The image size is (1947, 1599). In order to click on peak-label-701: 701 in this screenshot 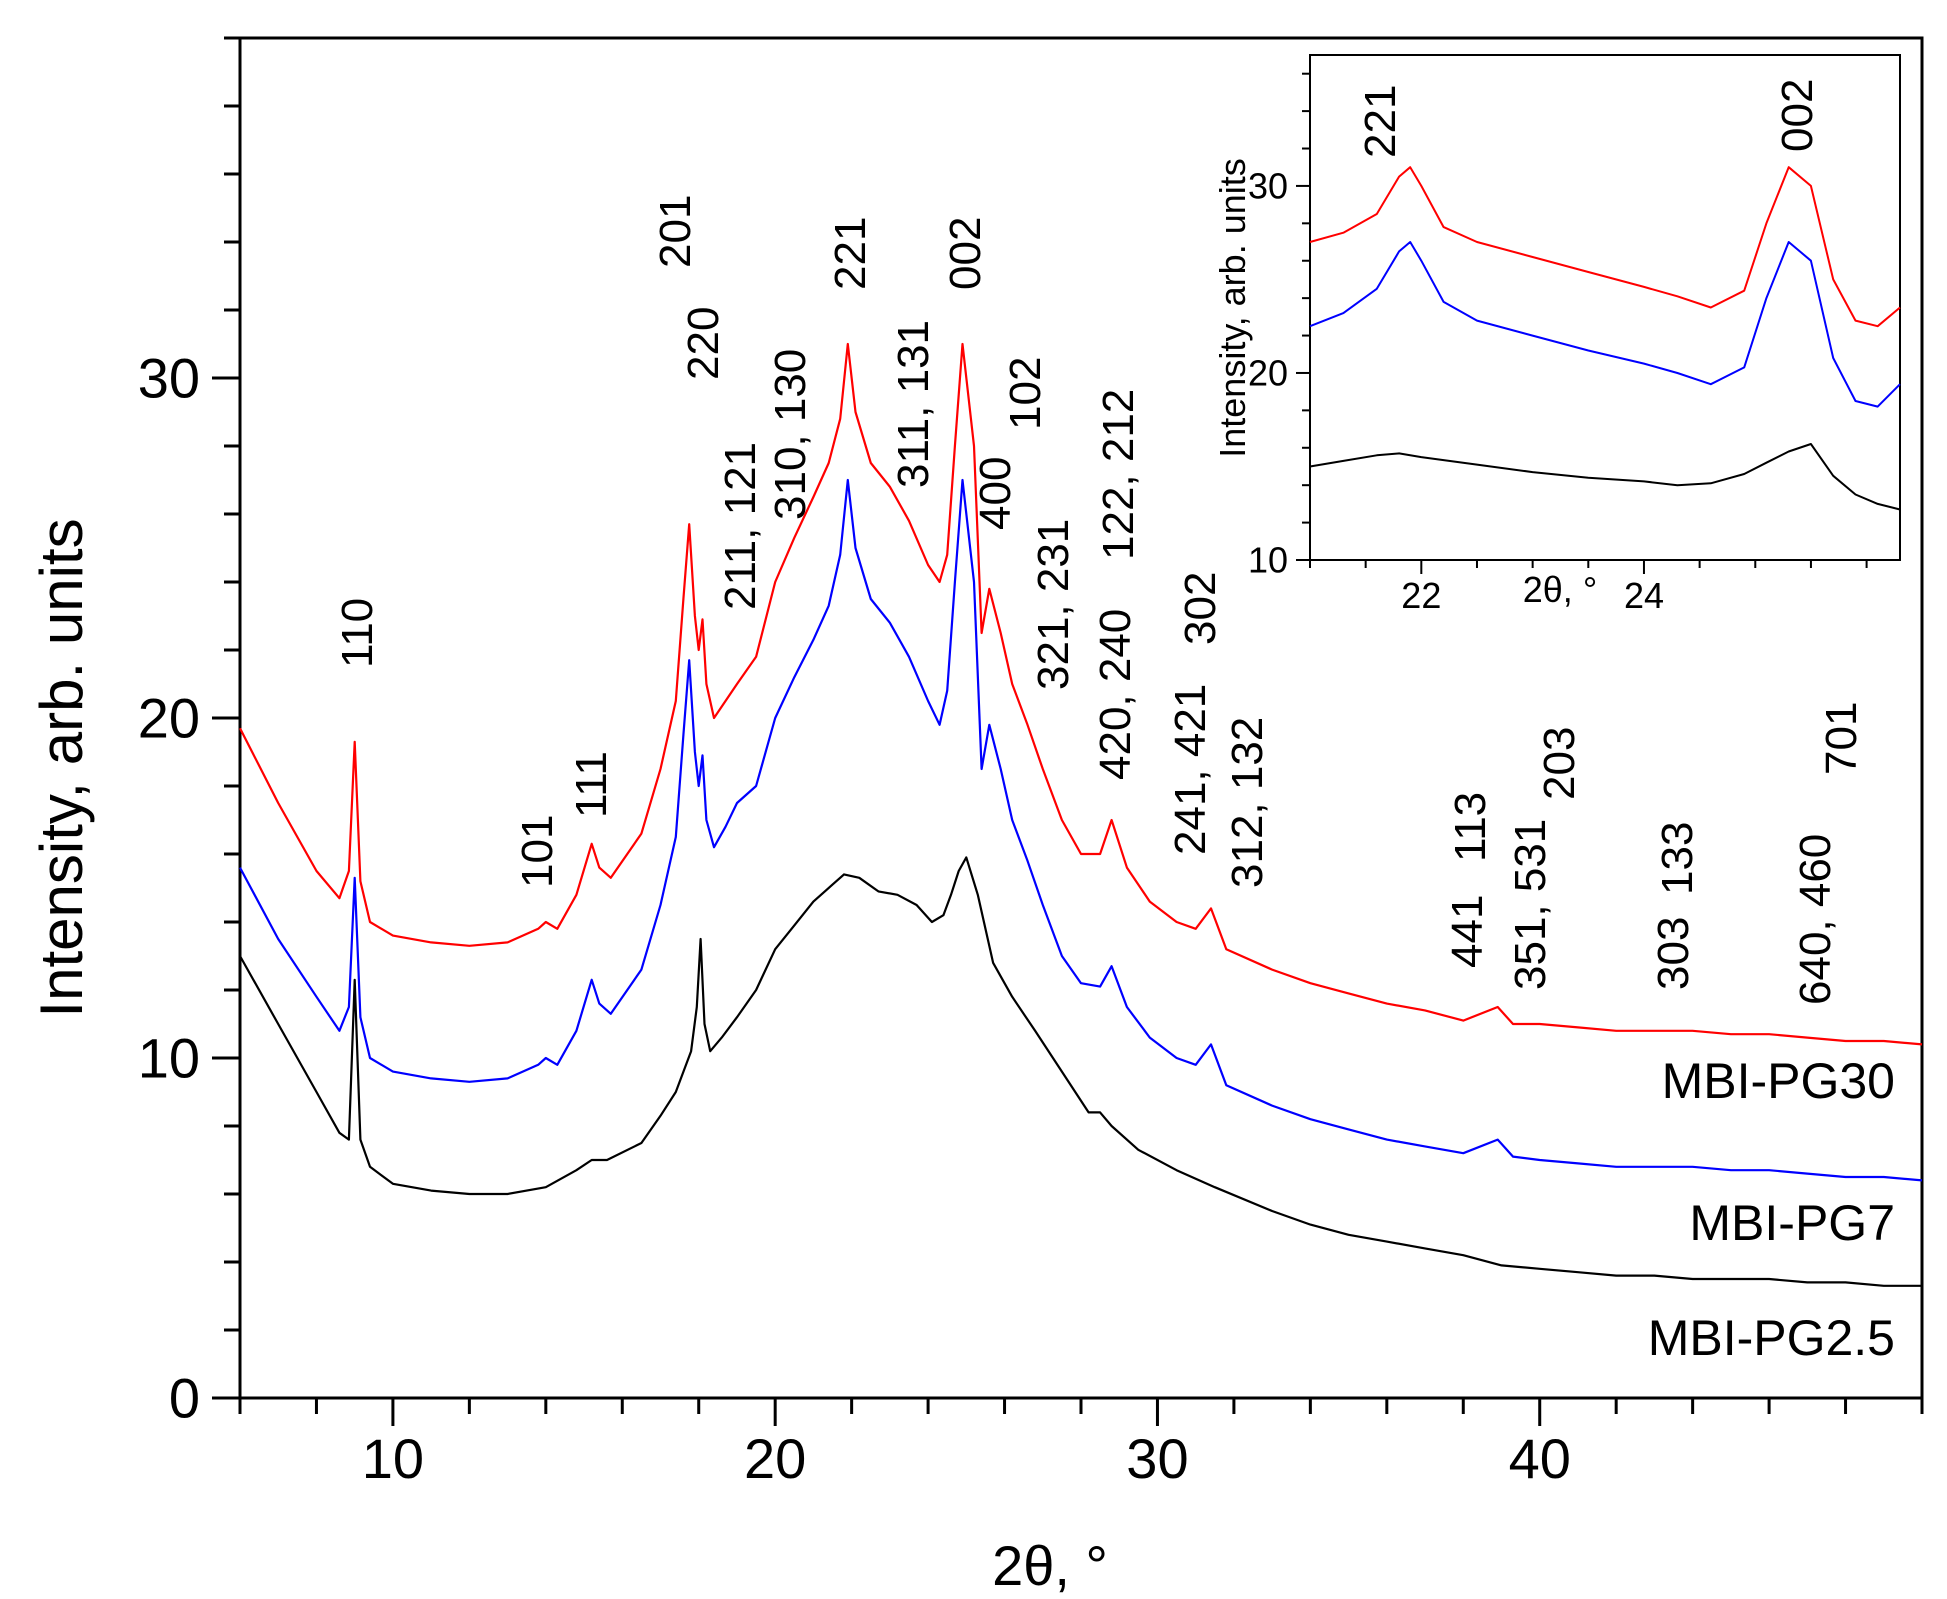, I will do `click(1841, 738)`.